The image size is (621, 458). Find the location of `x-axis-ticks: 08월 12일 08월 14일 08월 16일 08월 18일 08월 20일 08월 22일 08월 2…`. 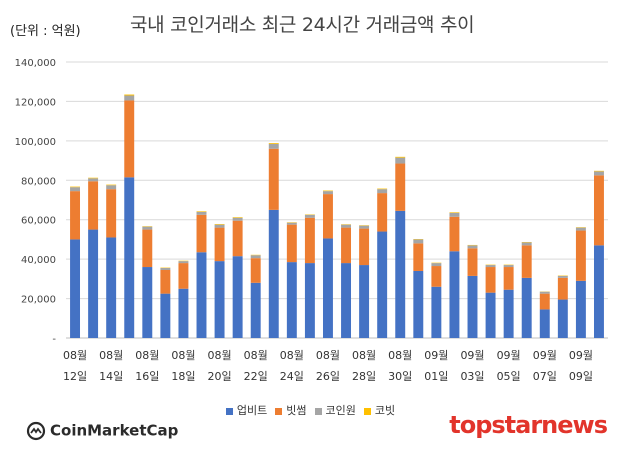

x-axis-ticks: 08월 12일 08월 14일 08월 16일 08월 18일 08월 20일 08월 22일 08월 2… is located at coordinates (328, 366).